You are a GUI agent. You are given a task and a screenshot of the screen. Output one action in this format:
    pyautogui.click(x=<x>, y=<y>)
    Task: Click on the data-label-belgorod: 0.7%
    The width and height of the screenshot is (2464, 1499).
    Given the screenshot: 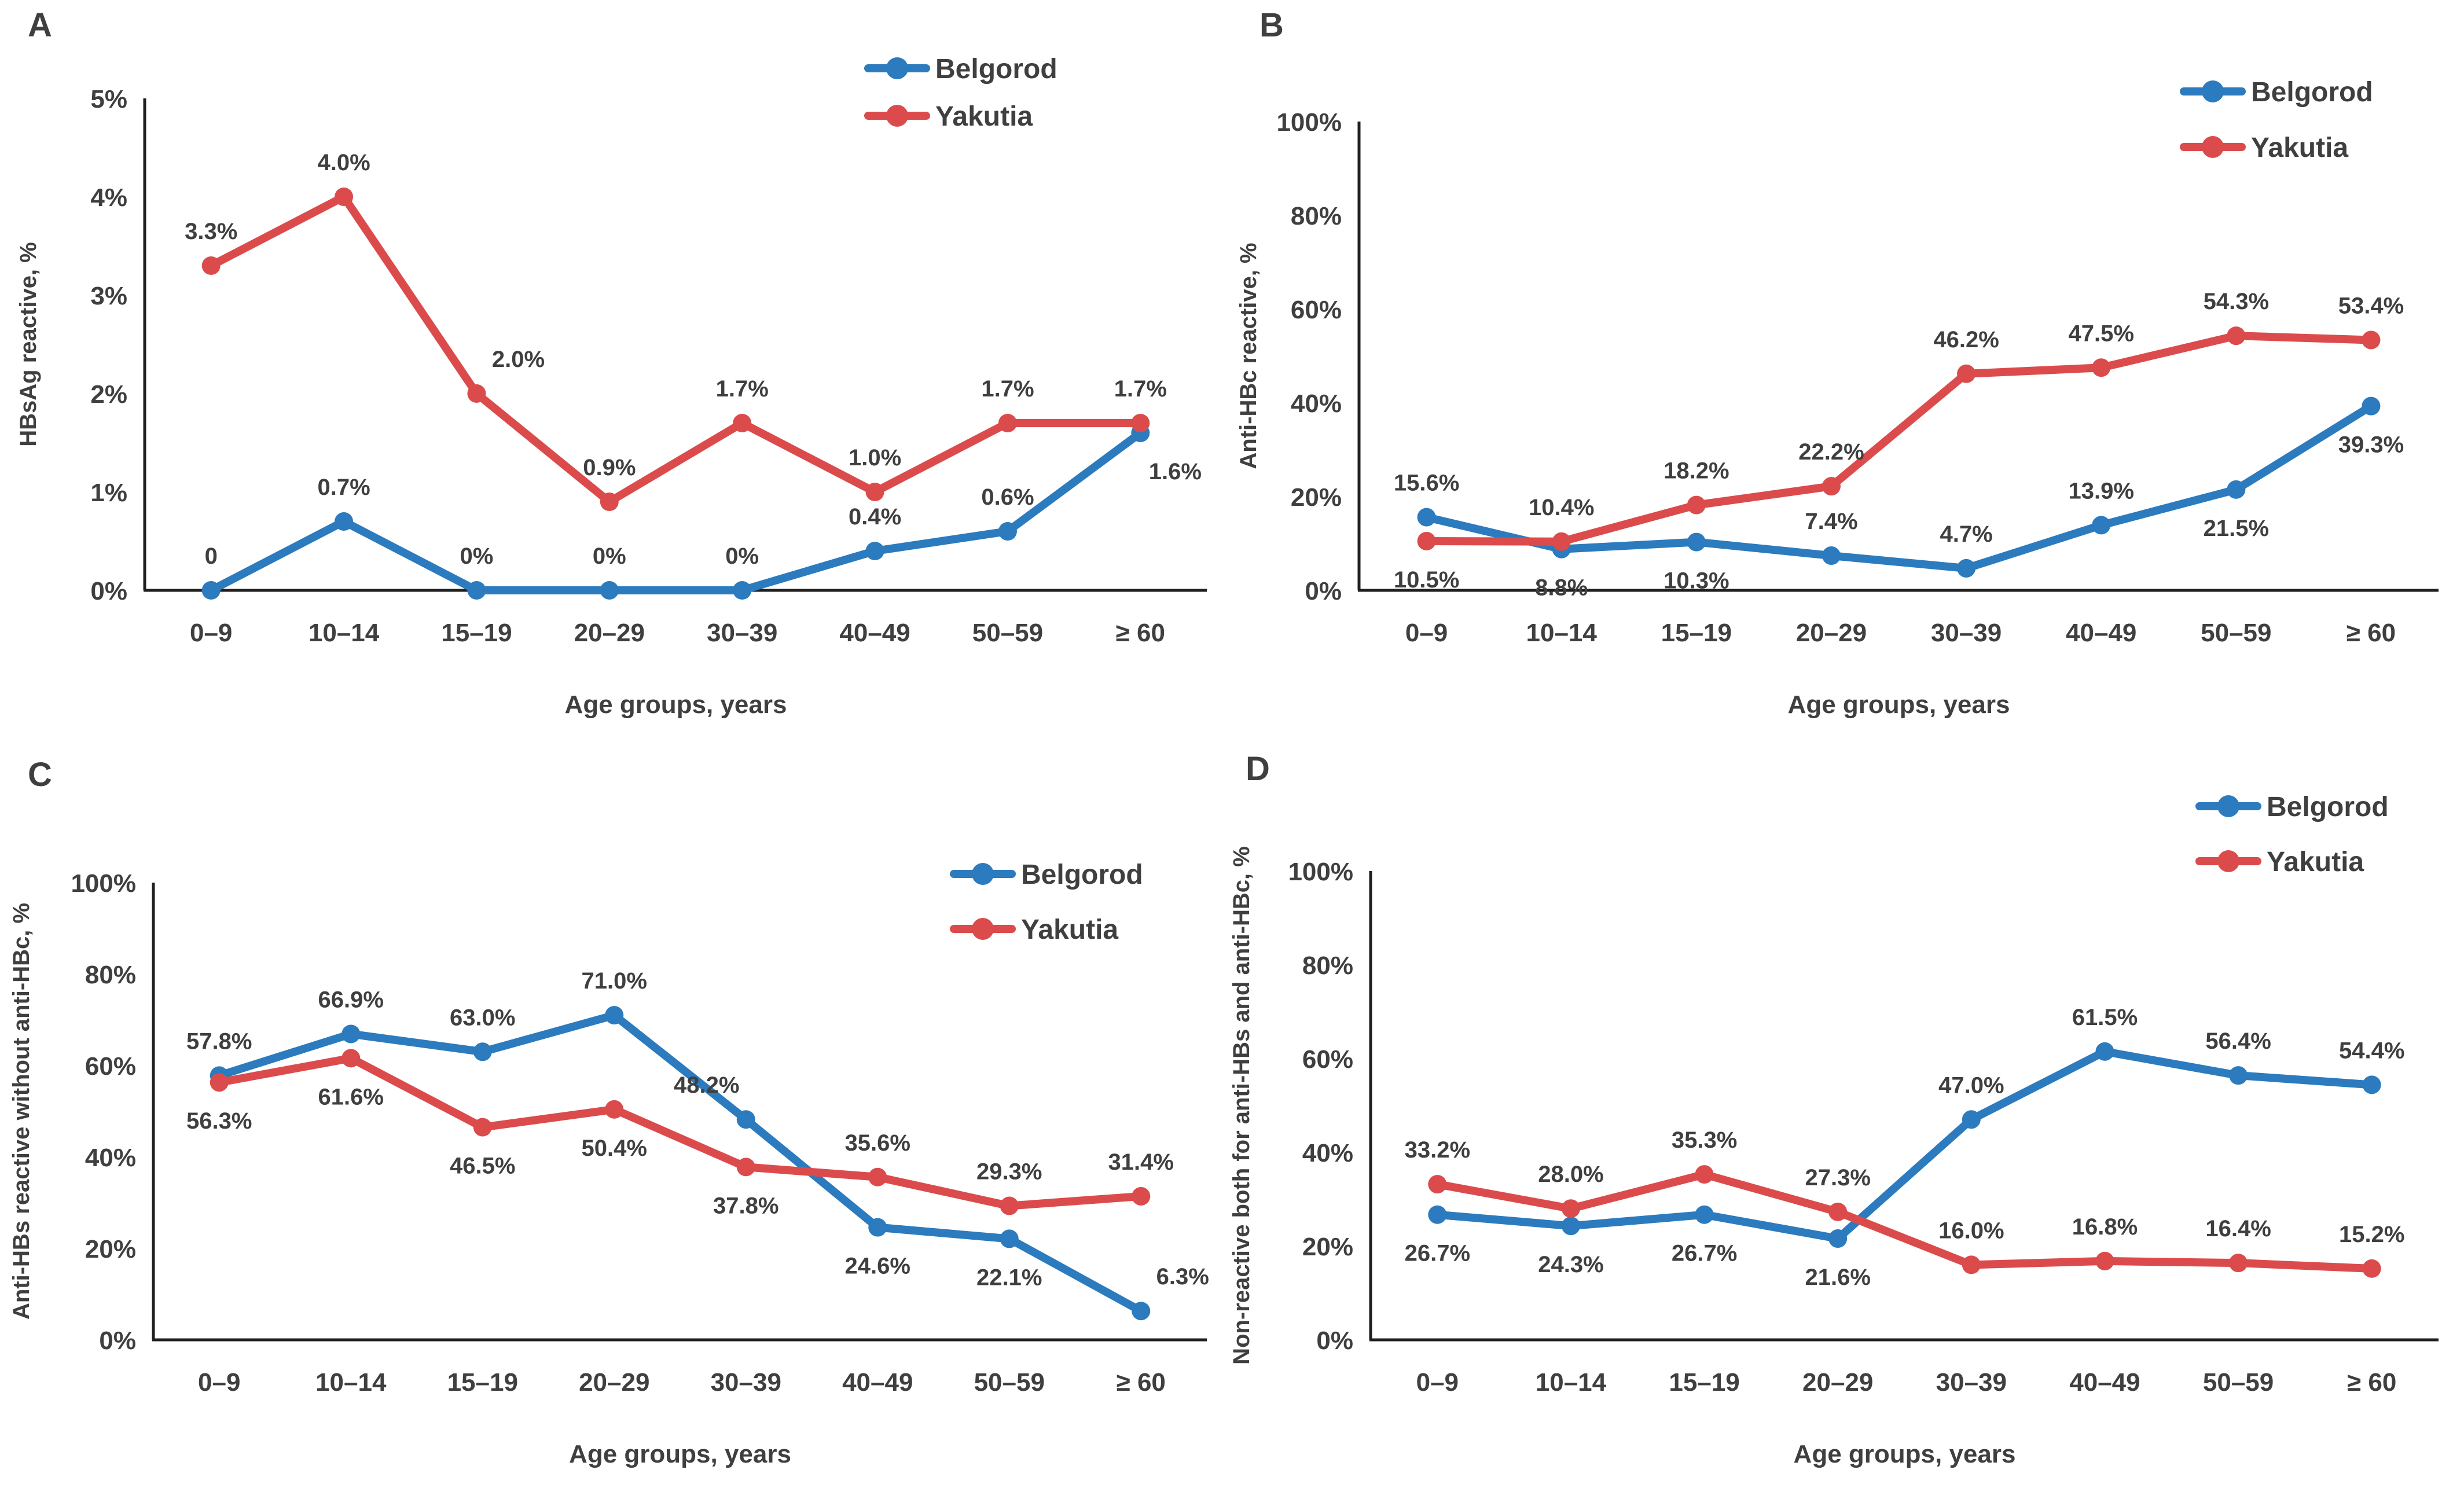 What is the action you would take?
    pyautogui.click(x=343, y=487)
    